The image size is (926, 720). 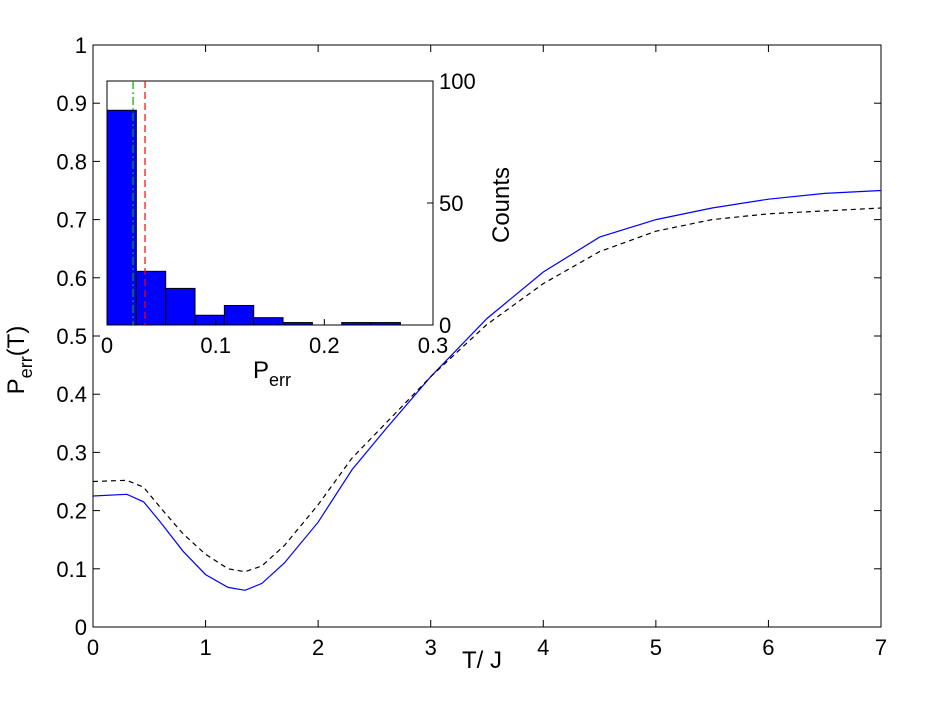 I want to click on main-y-tick-label: 1, so click(x=81, y=45).